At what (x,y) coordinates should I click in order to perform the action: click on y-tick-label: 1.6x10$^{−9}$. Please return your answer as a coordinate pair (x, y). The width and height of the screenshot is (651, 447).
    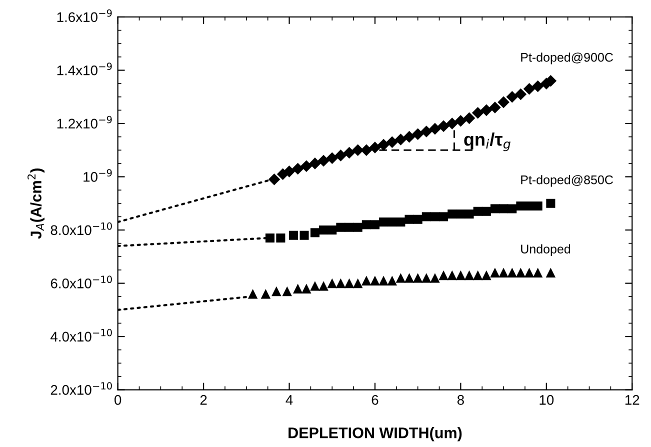
    Looking at the image, I should click on (84, 15).